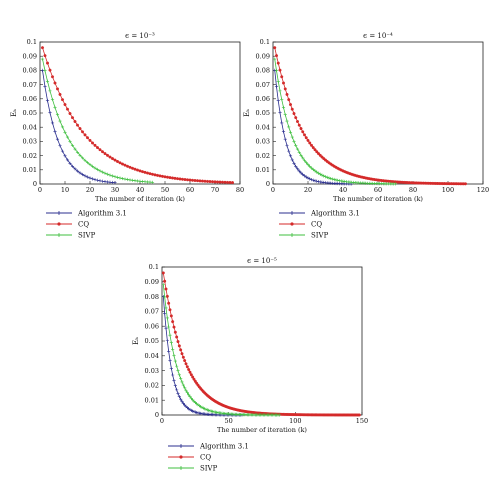 This screenshot has height=491, width=500. What do you see at coordinates (262, 430) in the screenshot?
I see `x-axis-label: The number of iteration (k)` at bounding box center [262, 430].